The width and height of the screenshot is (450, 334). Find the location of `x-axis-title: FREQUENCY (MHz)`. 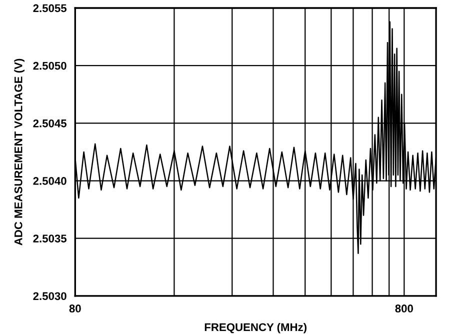

x-axis-title: FREQUENCY (MHz) is located at coordinates (255, 328).